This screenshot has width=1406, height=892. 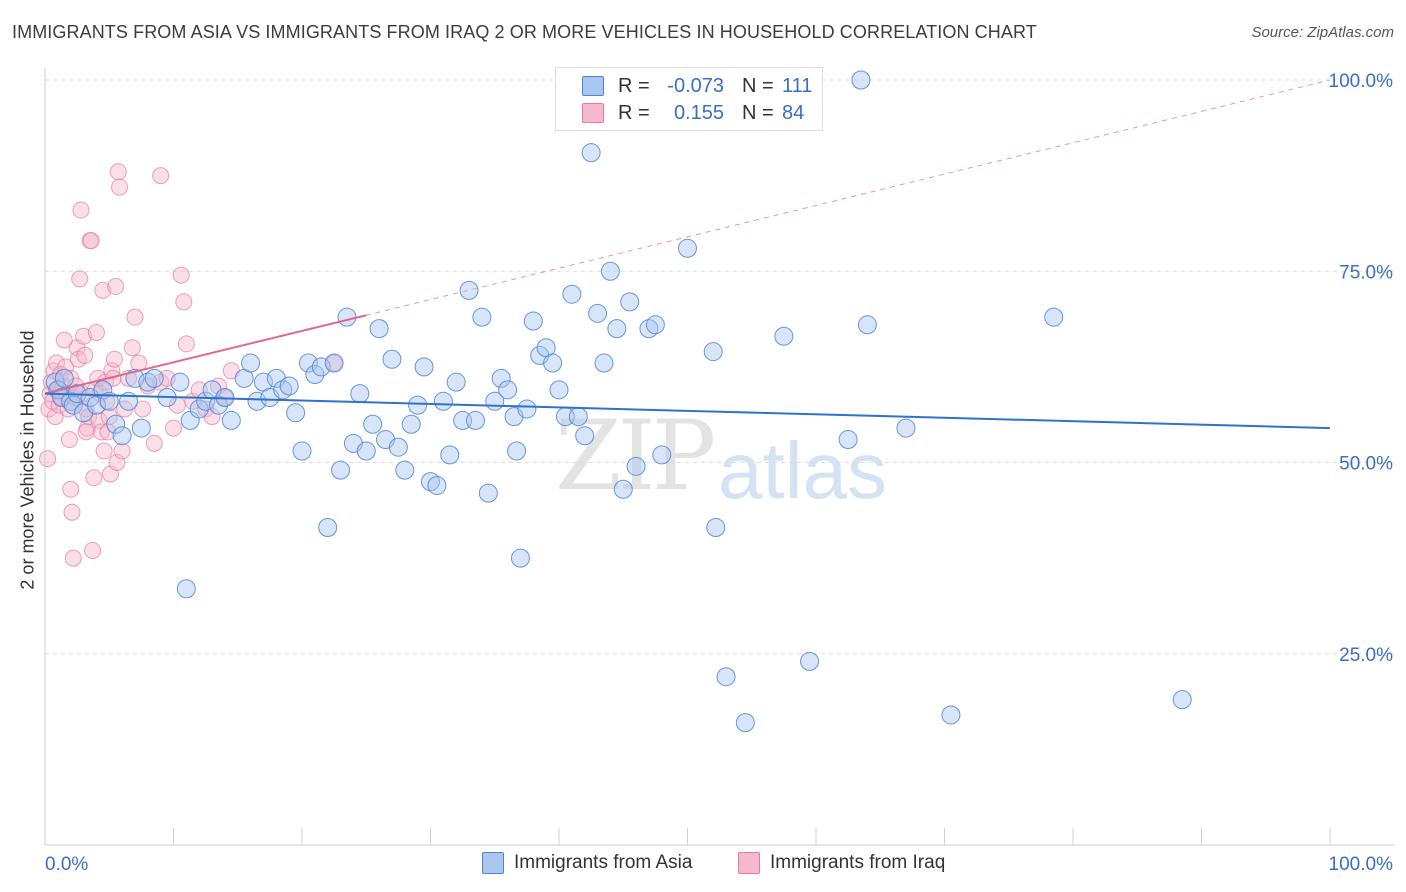 I want to click on x-tick-label: 100.0%, so click(x=1361, y=864).